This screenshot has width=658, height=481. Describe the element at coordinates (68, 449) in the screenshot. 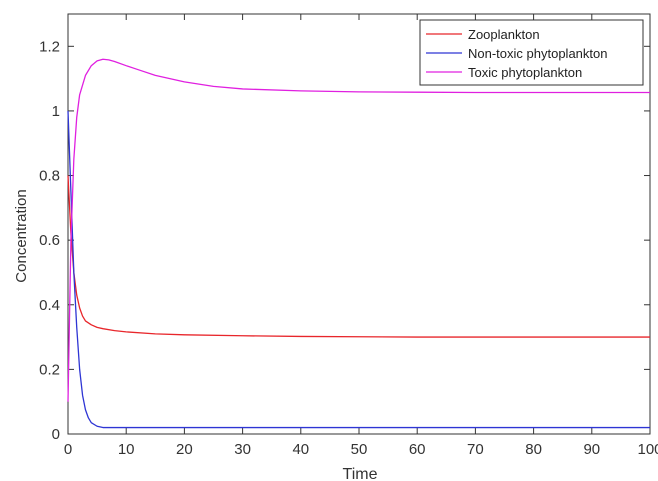

I see `x-tick-label: 0` at that location.